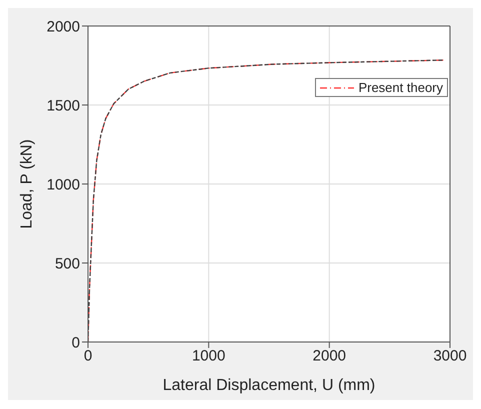 The image size is (481, 409). I want to click on y-tick-label: 0, so click(76, 343).